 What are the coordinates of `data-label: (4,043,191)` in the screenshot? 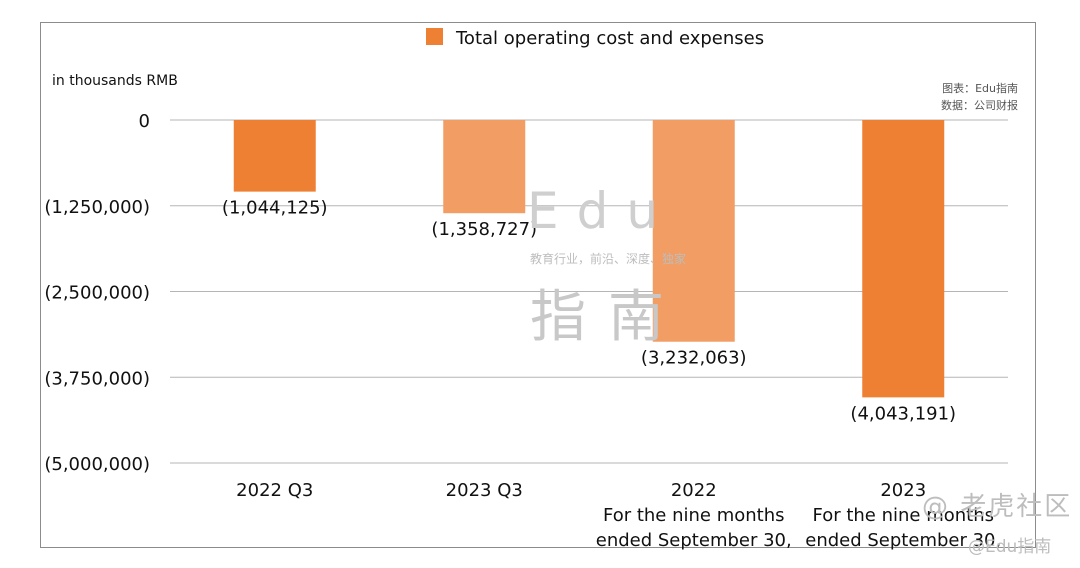 It's located at (903, 413).